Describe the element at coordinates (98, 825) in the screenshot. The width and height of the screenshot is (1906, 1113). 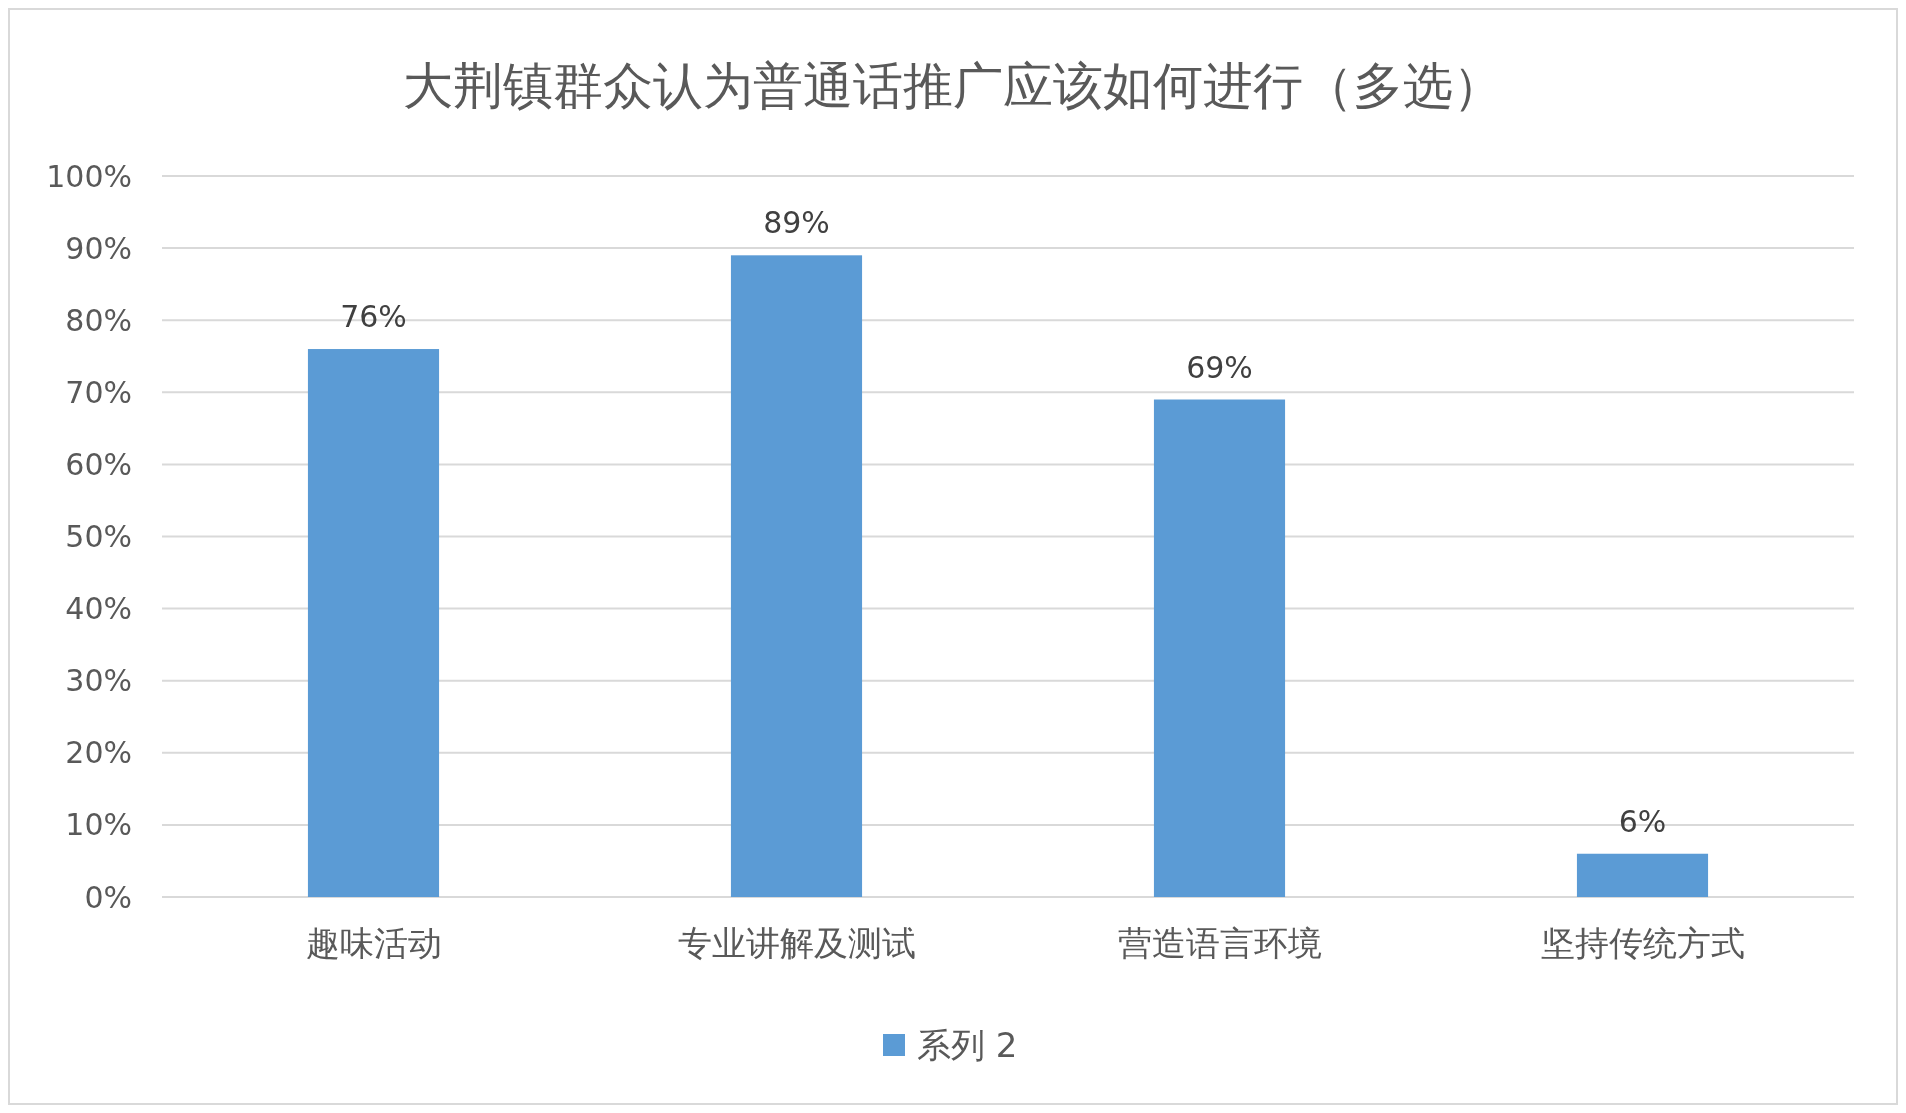
I see `y-tick-label: 10%` at that location.